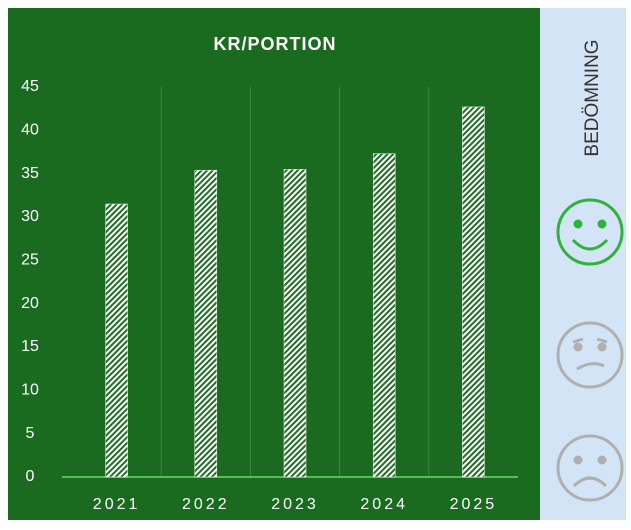  I want to click on y-tick-label: 0, so click(30, 476).